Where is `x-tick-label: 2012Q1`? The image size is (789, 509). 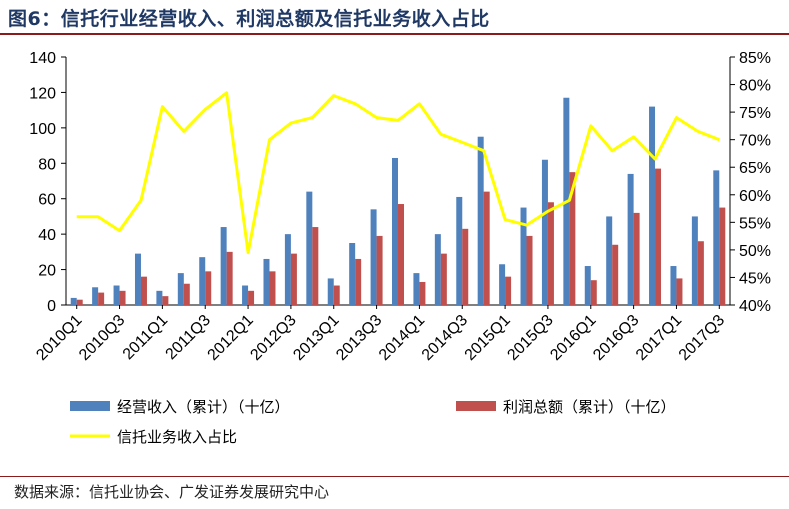
x-tick-label: 2012Q1 is located at coordinates (231, 338).